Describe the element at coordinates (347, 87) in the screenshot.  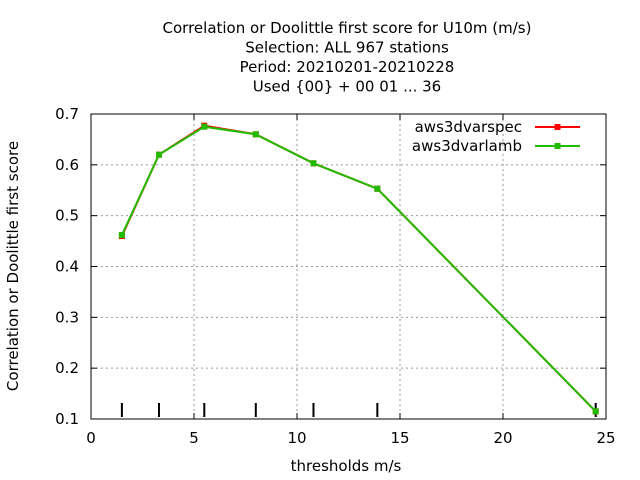
I see `title-line: Used {00} + 00 01 ... 36` at that location.